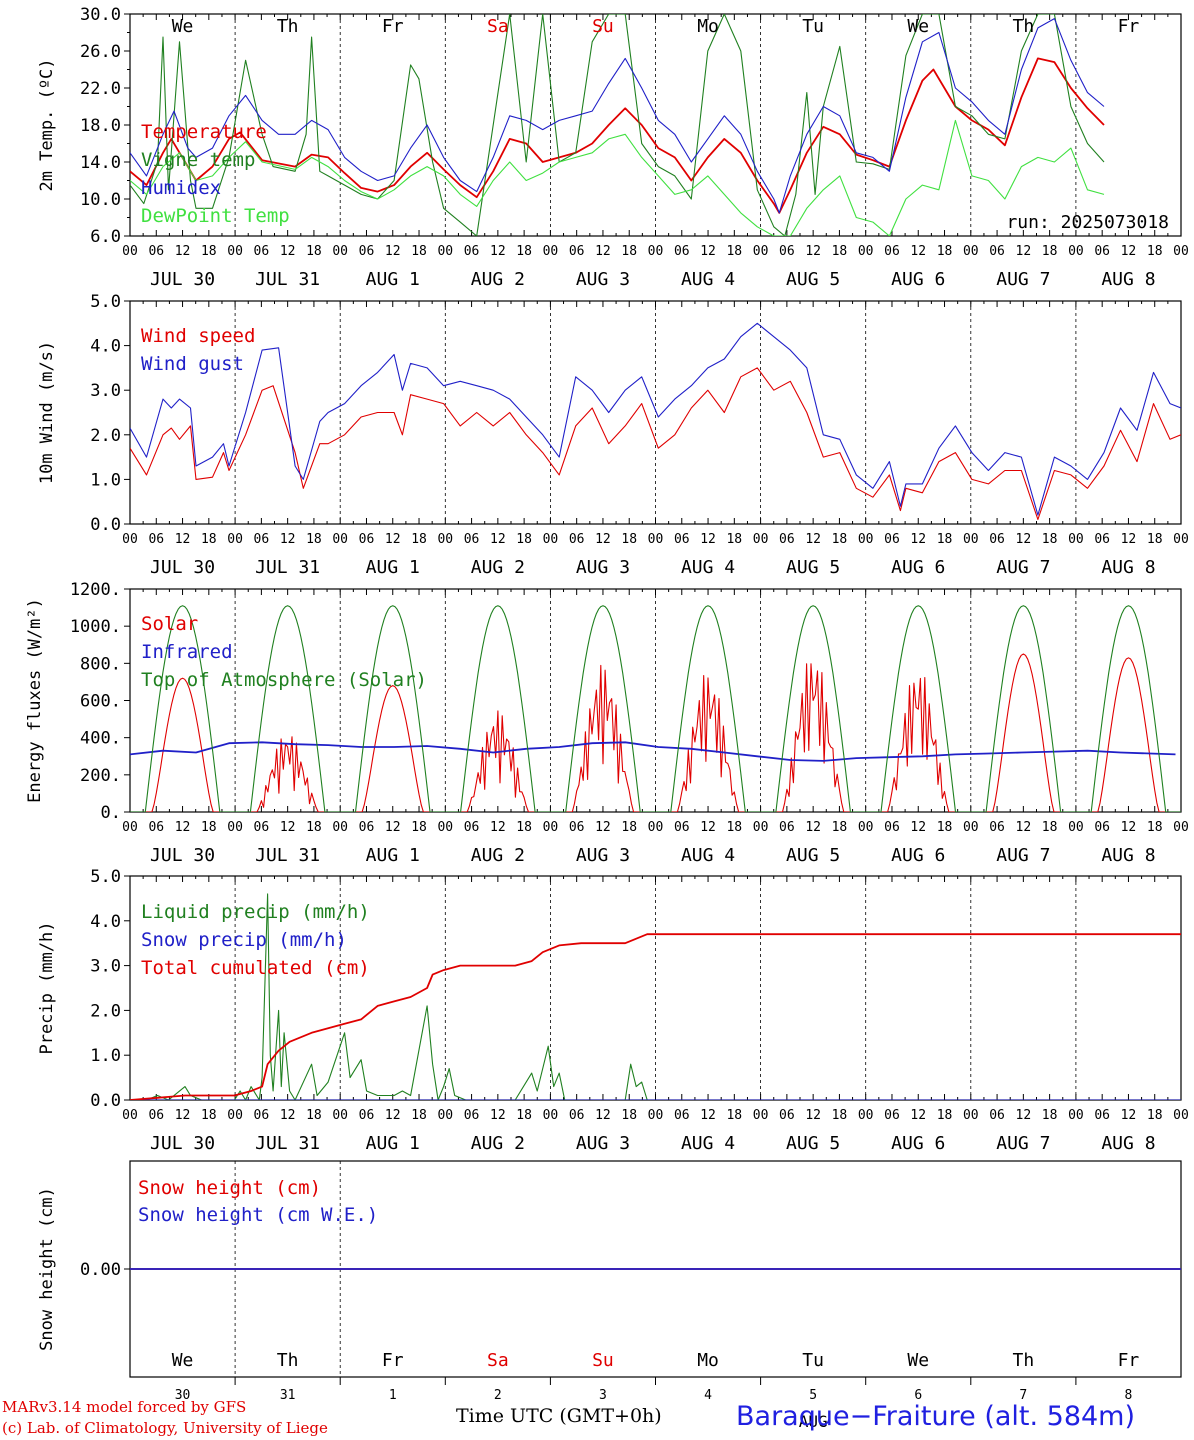 This screenshot has height=1440, width=1194. I want to click on legend-top-of-atmosphere-solar-: Top of Atmosphere (Solar), so click(284, 680).